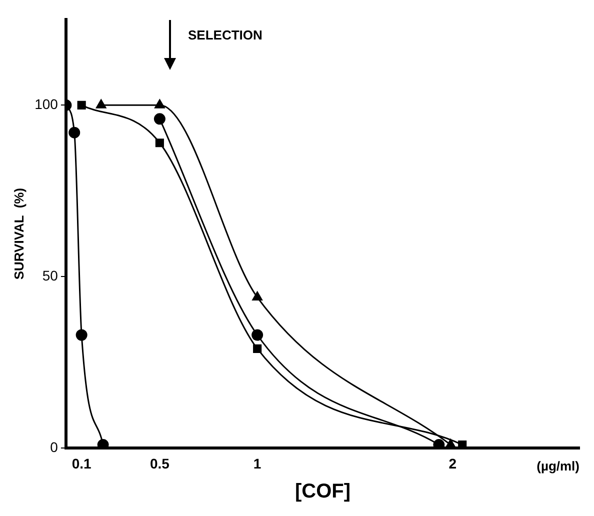 Image resolution: width=594 pixels, height=516 pixels. I want to click on x-axis-title: [COF], so click(322, 491).